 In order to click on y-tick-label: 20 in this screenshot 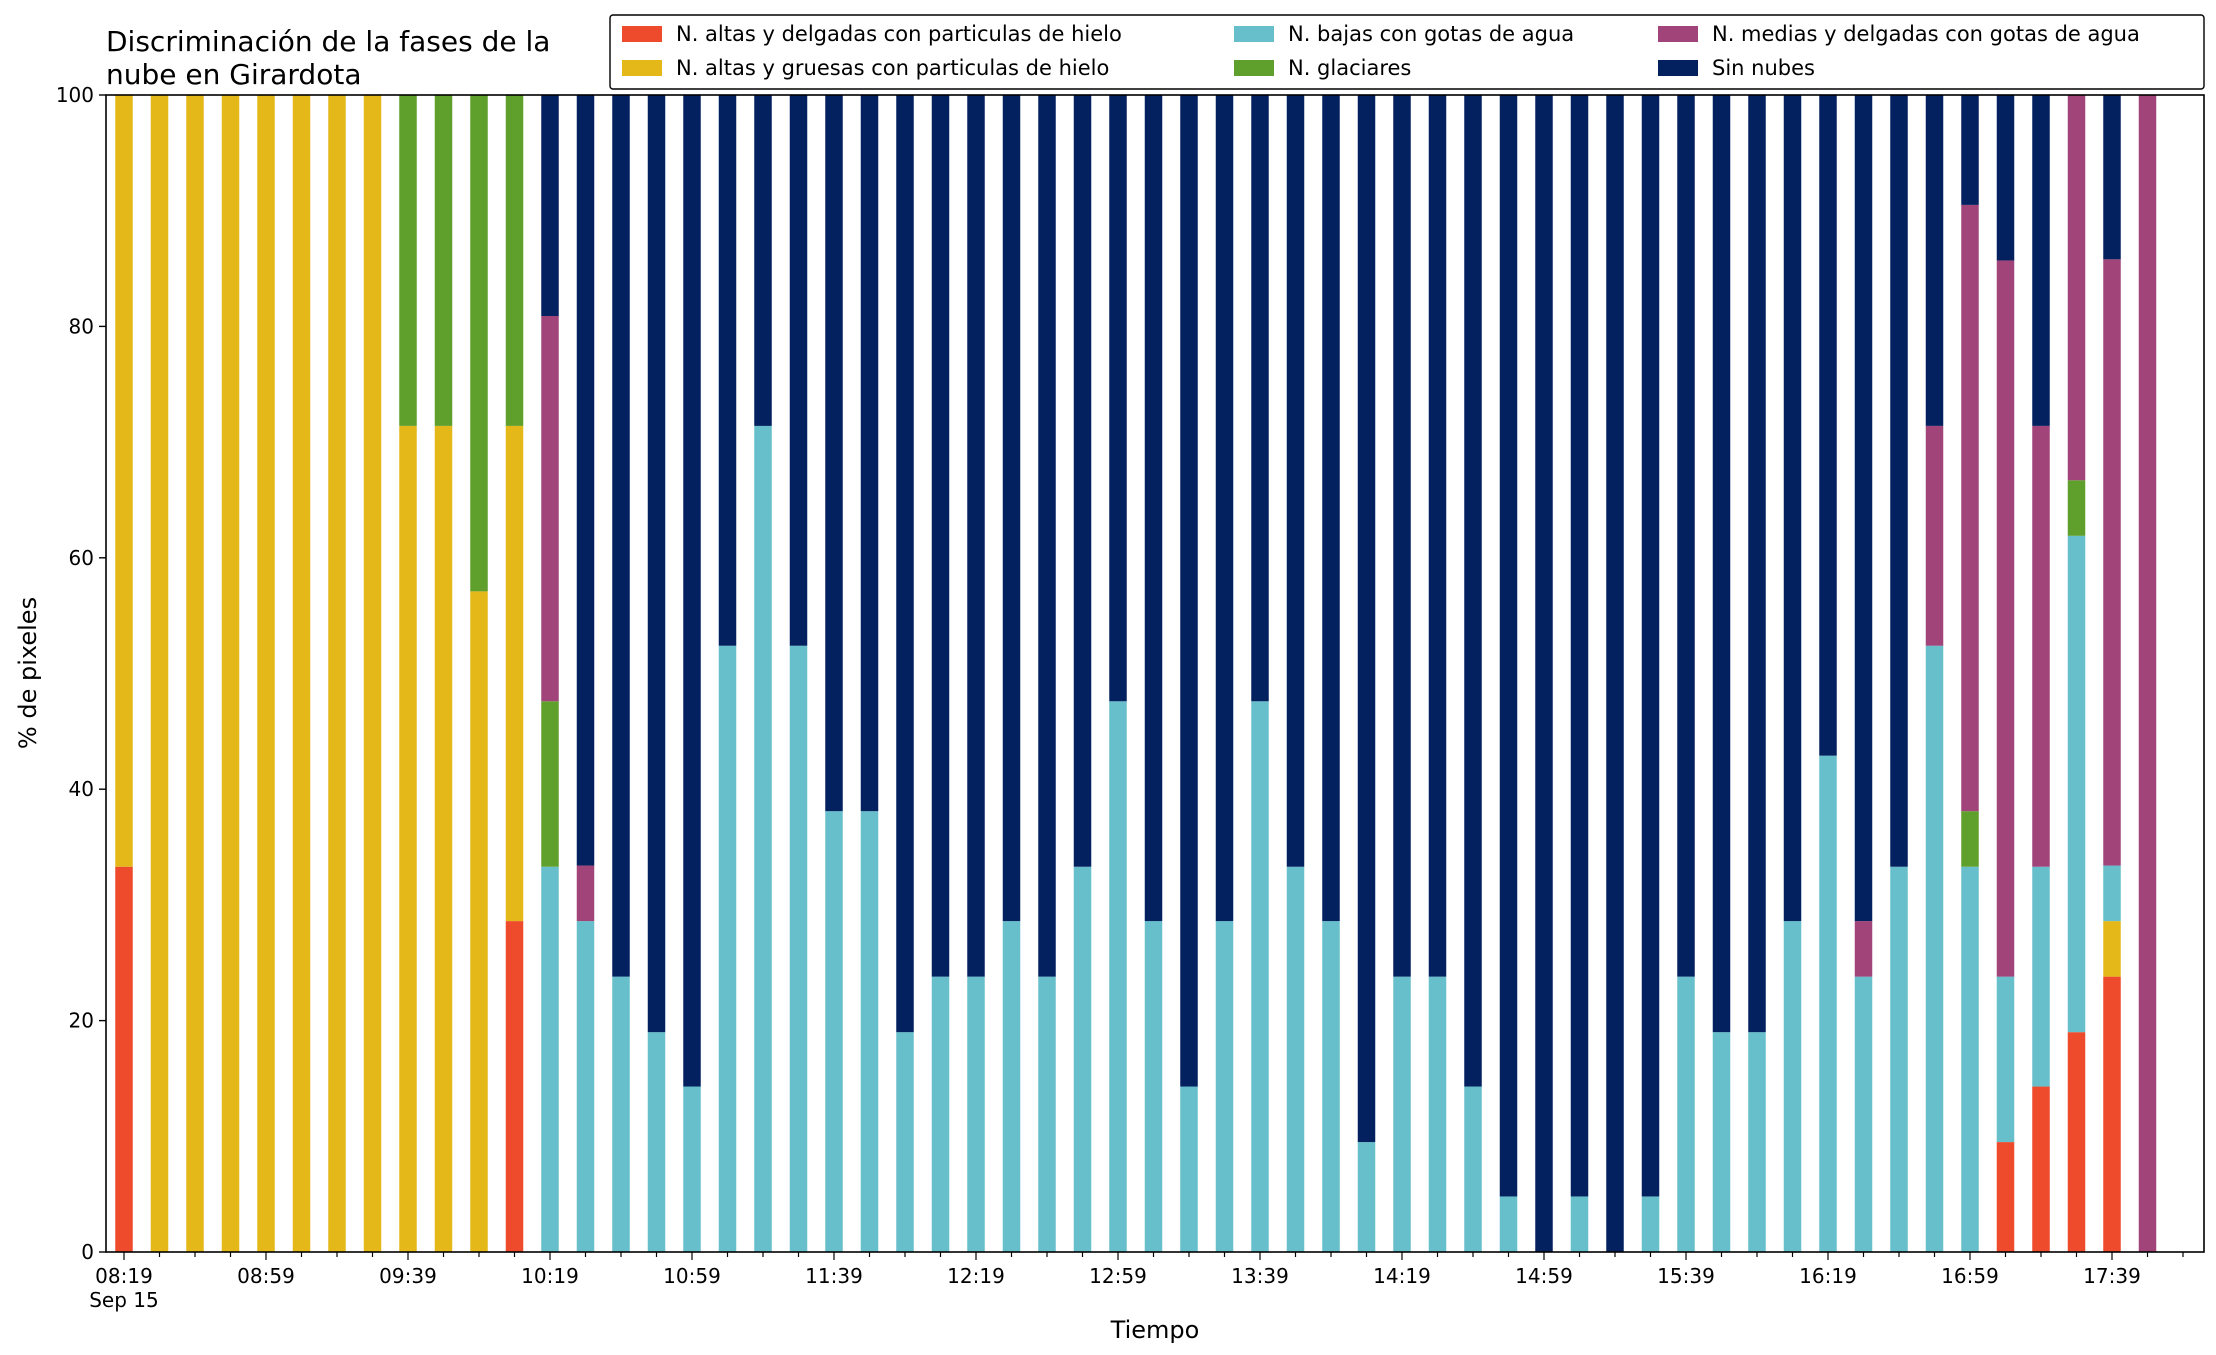, I will do `click(81, 1021)`.